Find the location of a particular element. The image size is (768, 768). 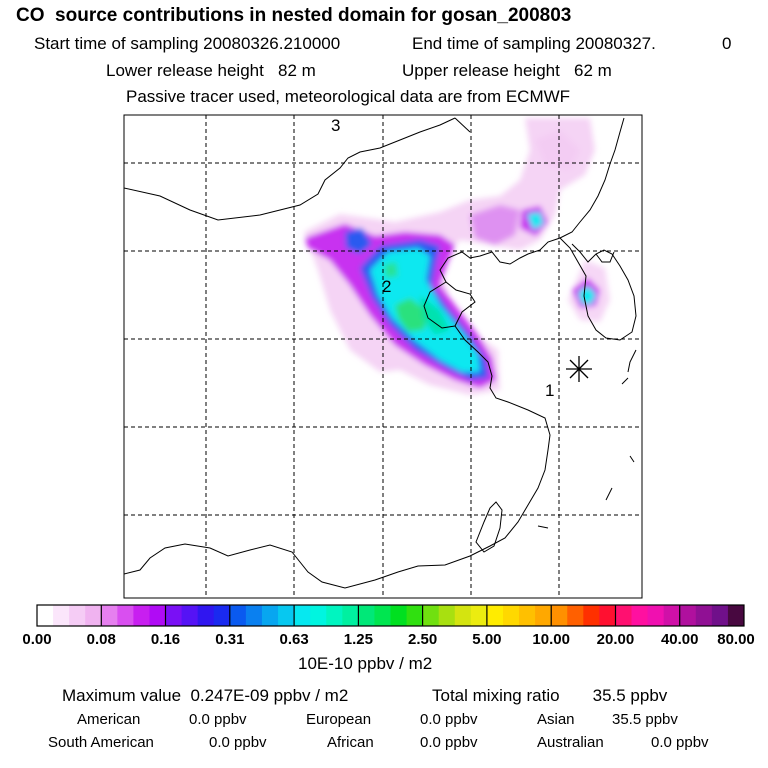

region-name: African is located at coordinates (350, 742).